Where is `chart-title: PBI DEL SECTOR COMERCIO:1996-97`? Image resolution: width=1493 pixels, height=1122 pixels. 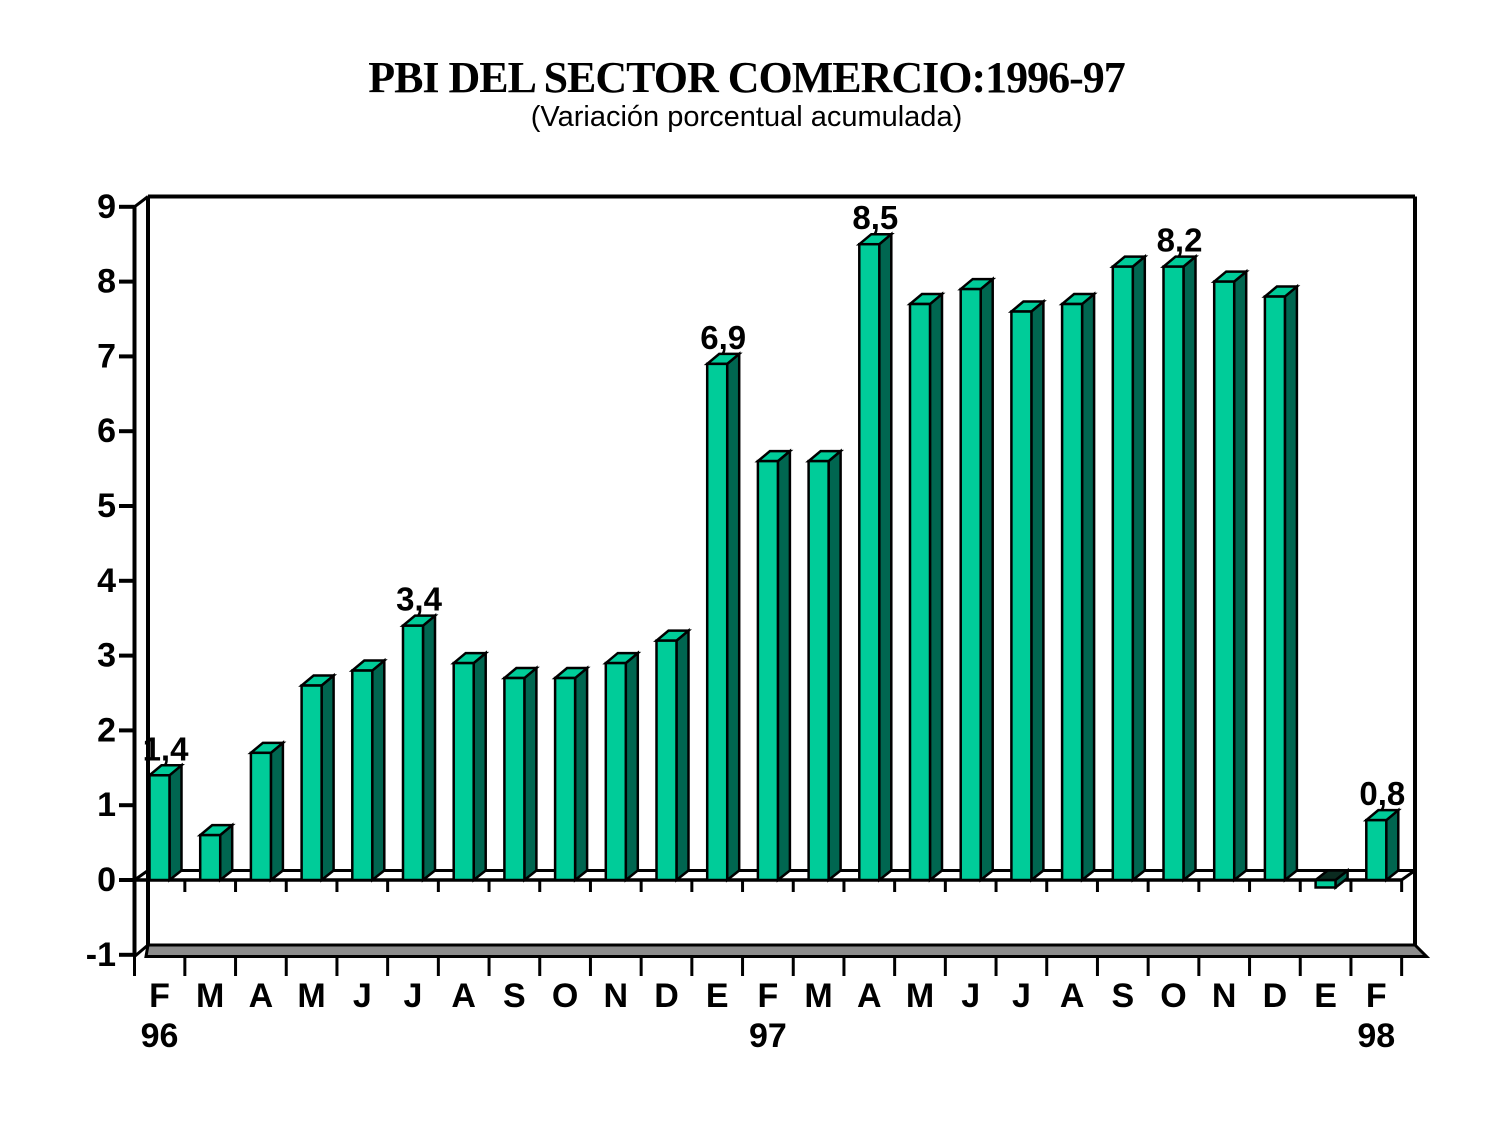 chart-title: PBI DEL SECTOR COMERCIO:1996-97 is located at coordinates (747, 77).